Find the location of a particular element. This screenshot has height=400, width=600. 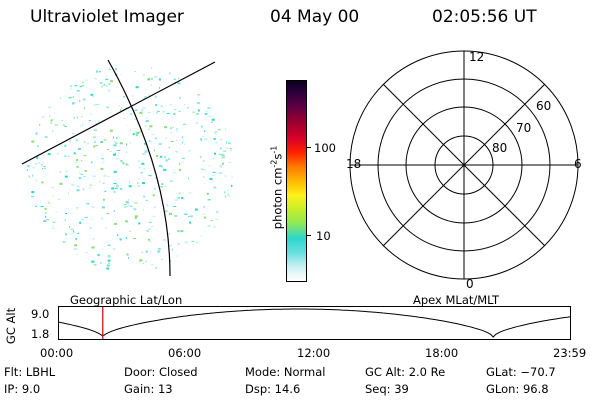

status-seq: Seq: 39 is located at coordinates (387, 389).